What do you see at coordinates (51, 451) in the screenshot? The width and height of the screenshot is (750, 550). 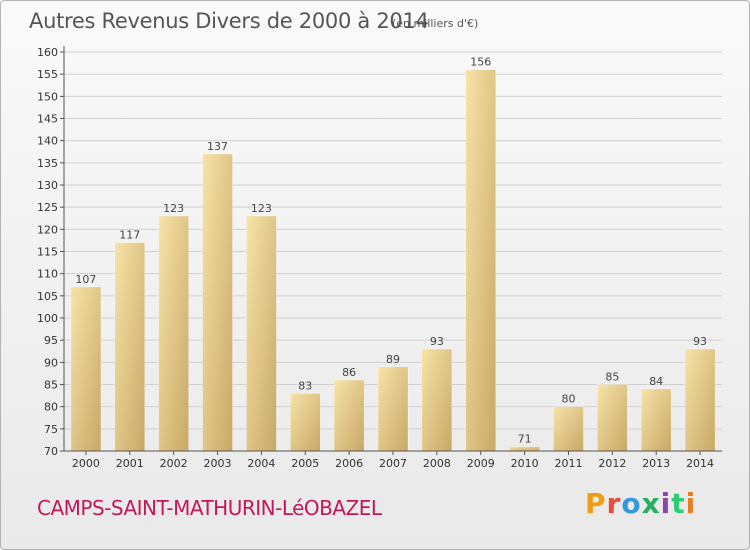 I see `y-tick-label: 70` at bounding box center [51, 451].